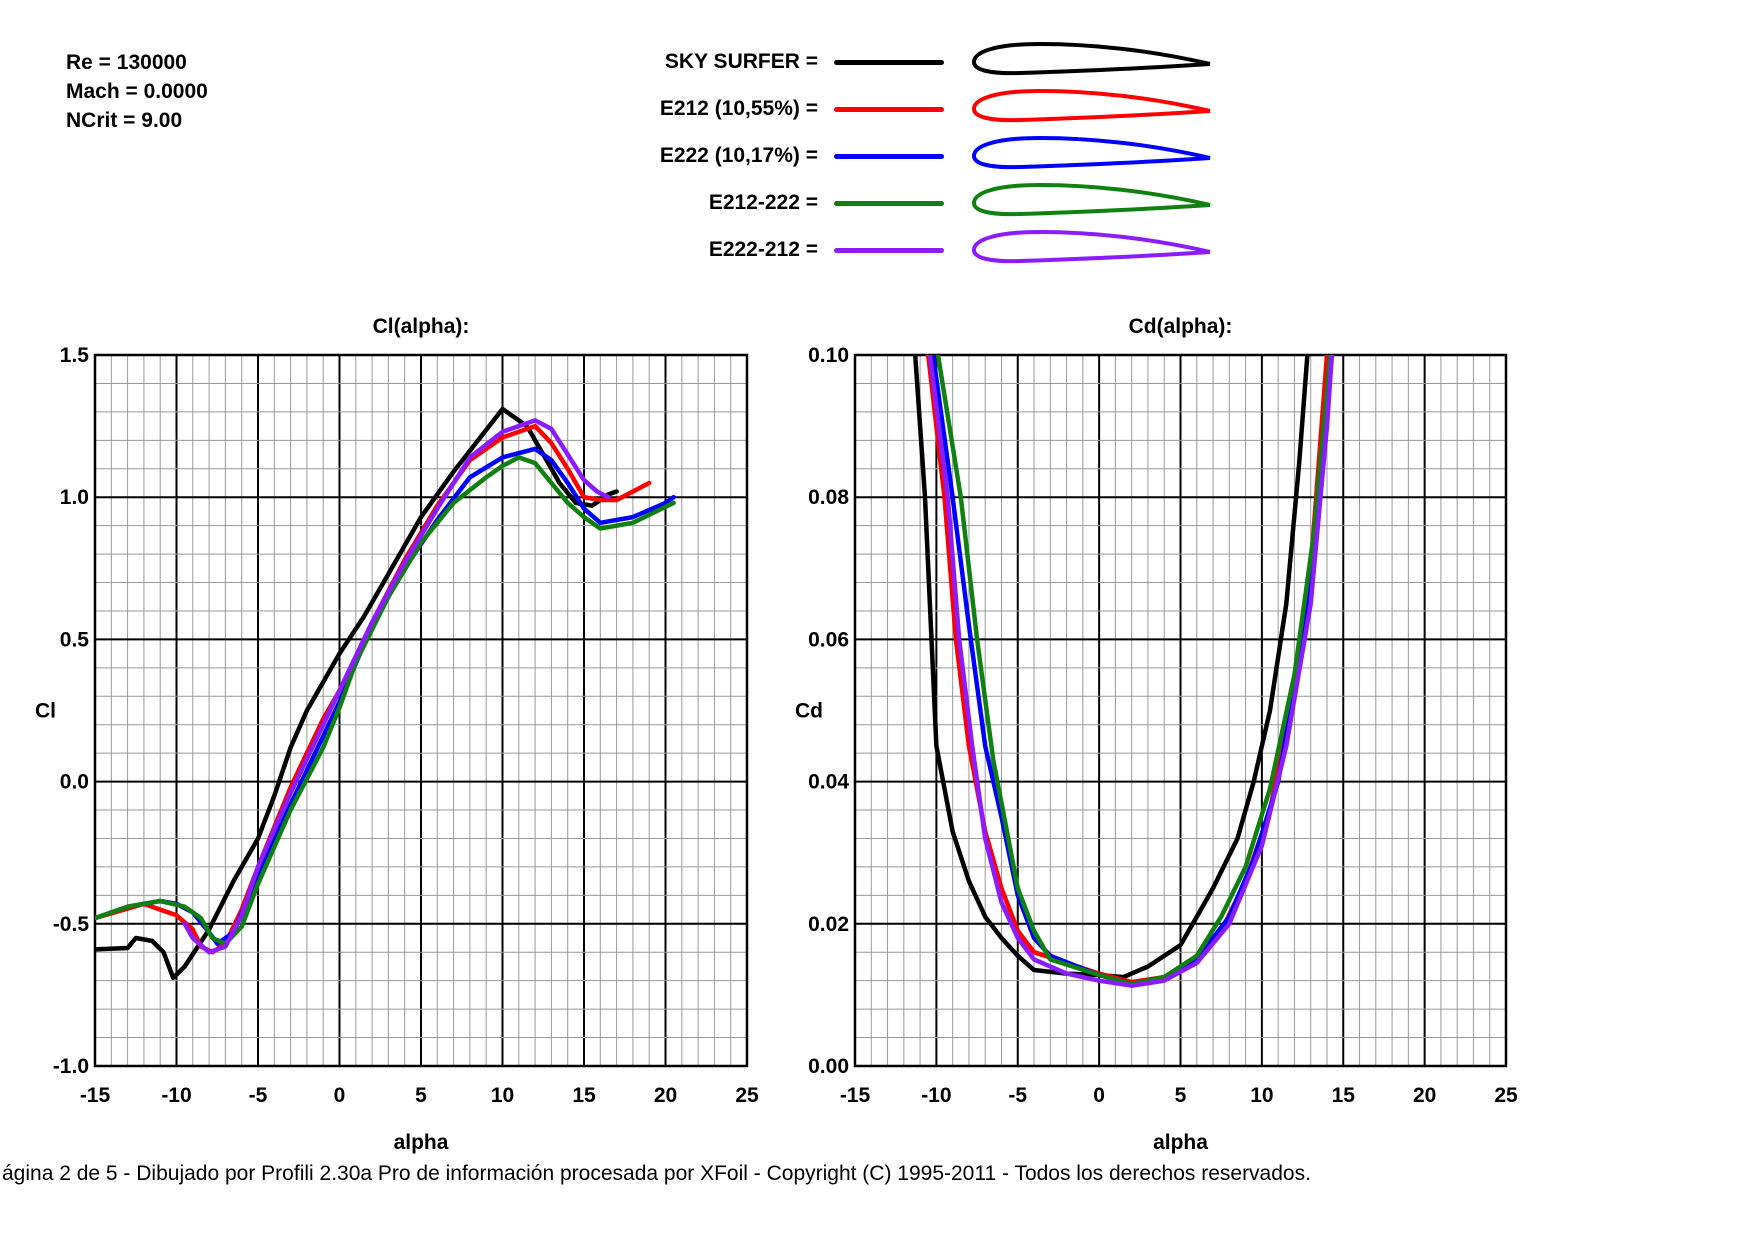 The width and height of the screenshot is (1754, 1240). I want to click on run-parameters: Re = 130000 Mach = 0.0000 NCrit = 9.00, so click(137, 91).